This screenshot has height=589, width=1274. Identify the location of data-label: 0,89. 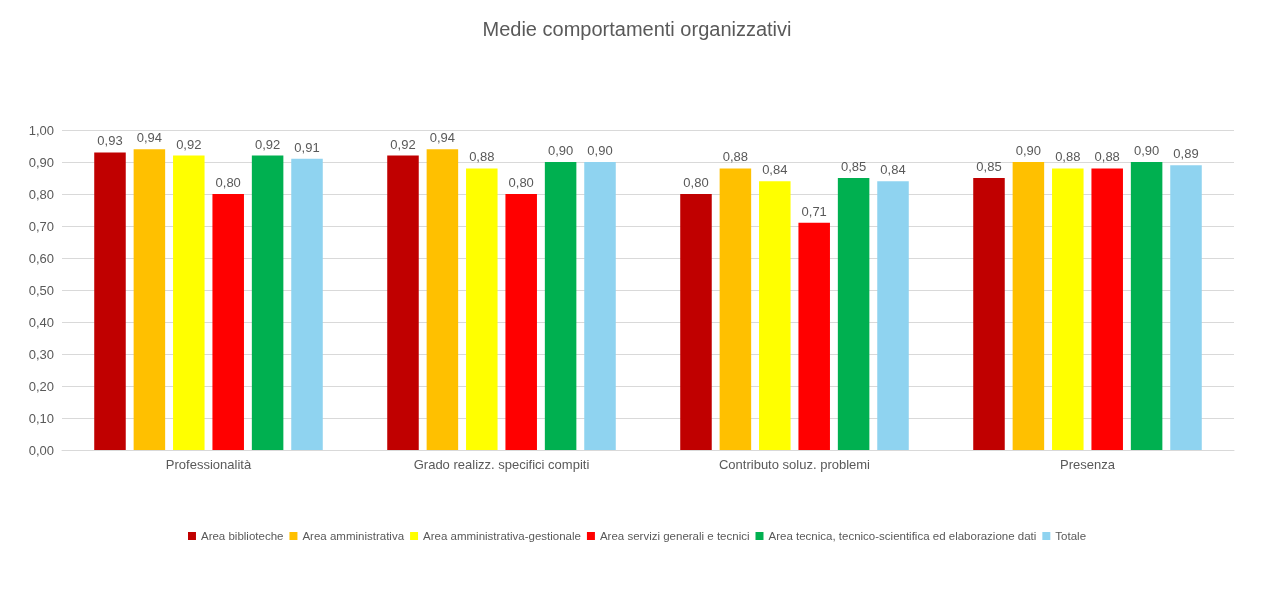
(1186, 154).